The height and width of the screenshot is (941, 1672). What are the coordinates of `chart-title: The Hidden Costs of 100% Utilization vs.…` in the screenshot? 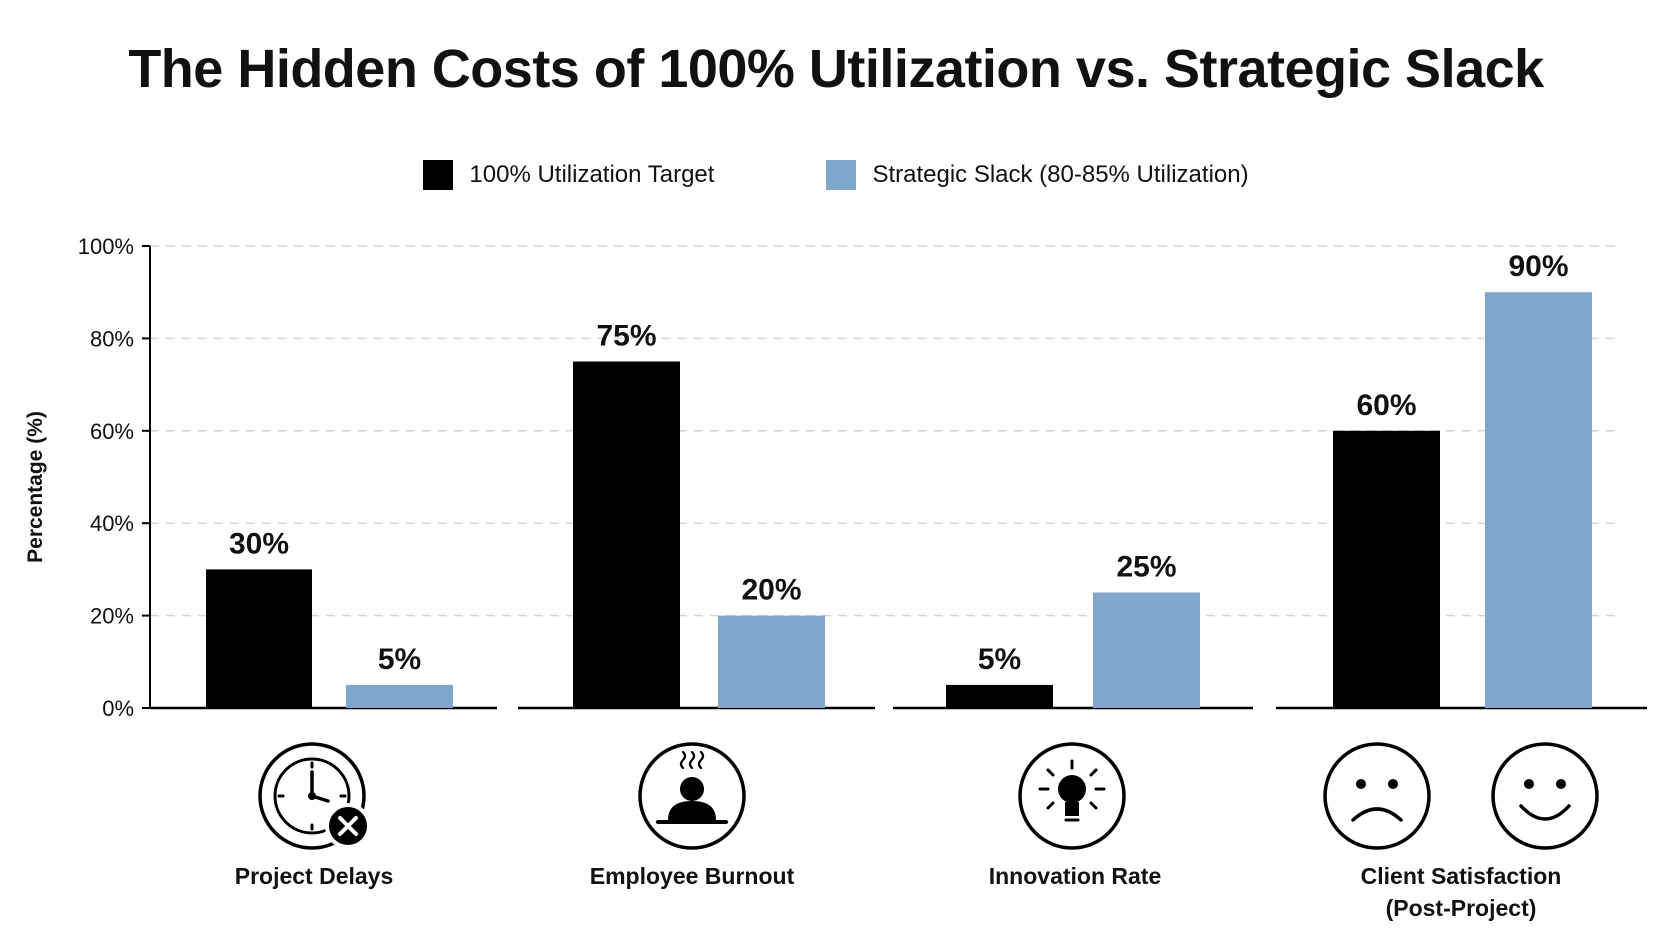 It's located at (836, 69).